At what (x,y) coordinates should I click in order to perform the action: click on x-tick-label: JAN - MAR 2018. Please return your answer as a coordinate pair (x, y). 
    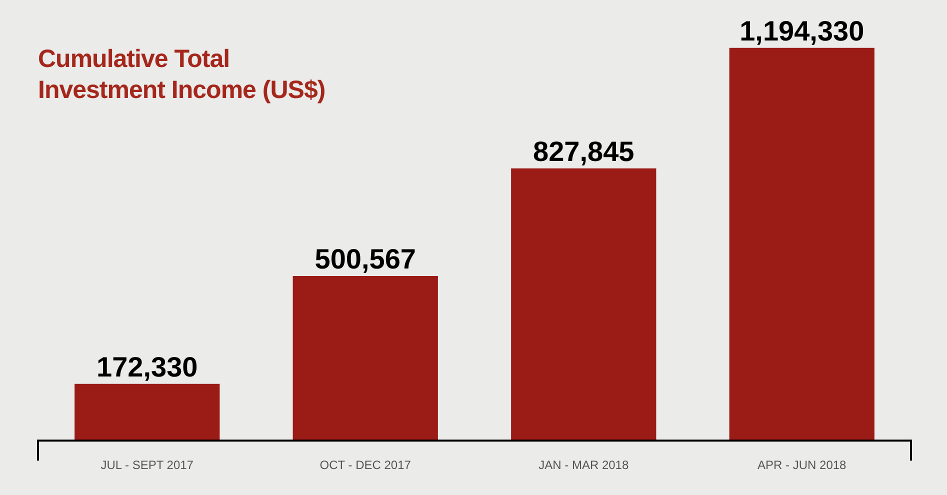
    Looking at the image, I should click on (583, 465).